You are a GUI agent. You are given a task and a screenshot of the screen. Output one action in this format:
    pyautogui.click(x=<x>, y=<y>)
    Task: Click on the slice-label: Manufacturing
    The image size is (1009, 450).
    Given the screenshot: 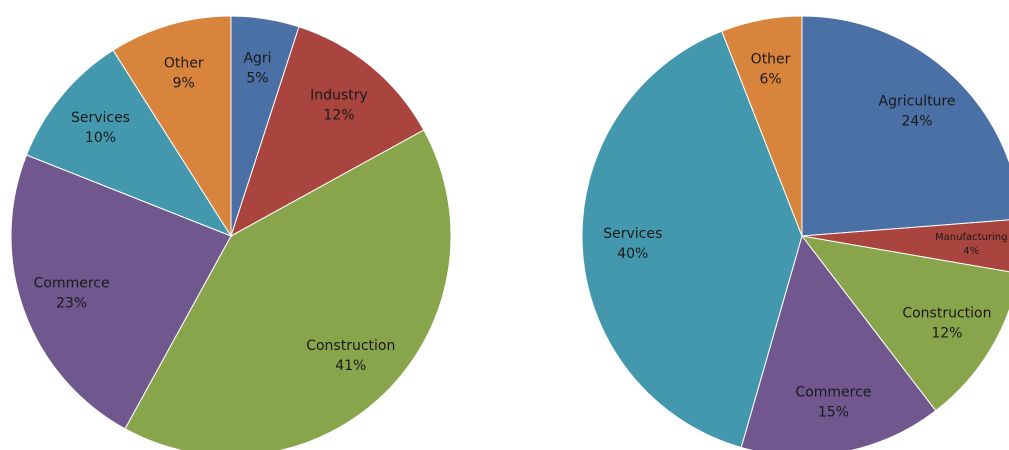 What is the action you would take?
    pyautogui.click(x=971, y=237)
    